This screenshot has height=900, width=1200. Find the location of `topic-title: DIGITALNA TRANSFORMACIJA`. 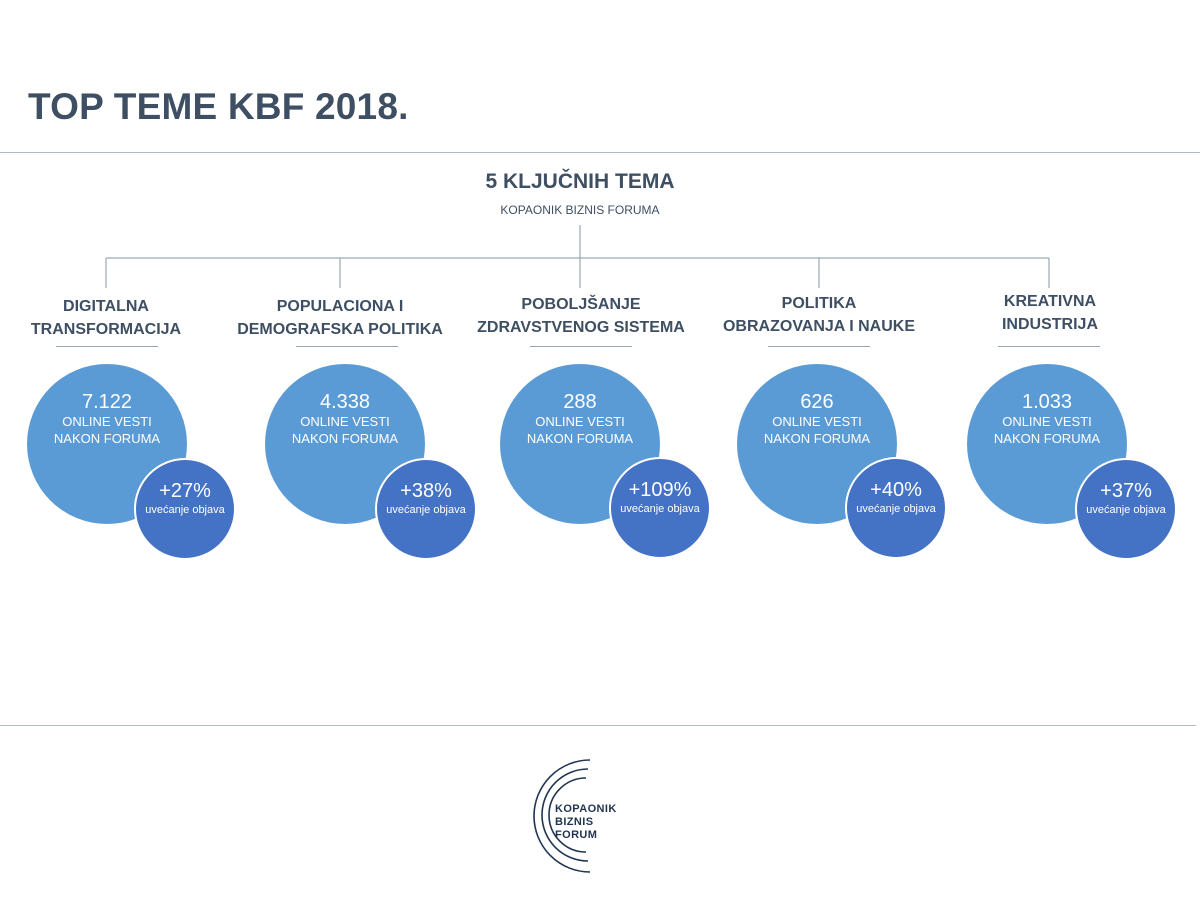

topic-title: DIGITALNA TRANSFORMACIJA is located at coordinates (106, 318).